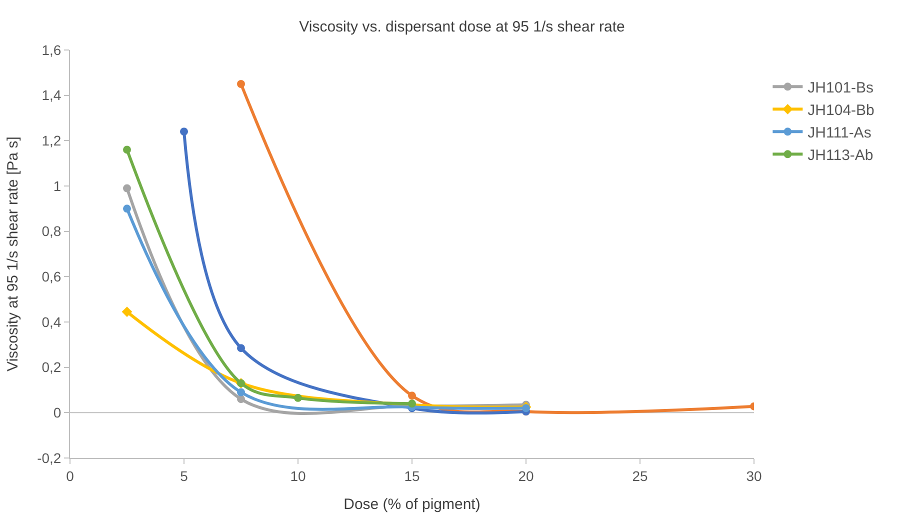  Describe the element at coordinates (526, 476) in the screenshot. I see `x-tick-label: 20` at that location.